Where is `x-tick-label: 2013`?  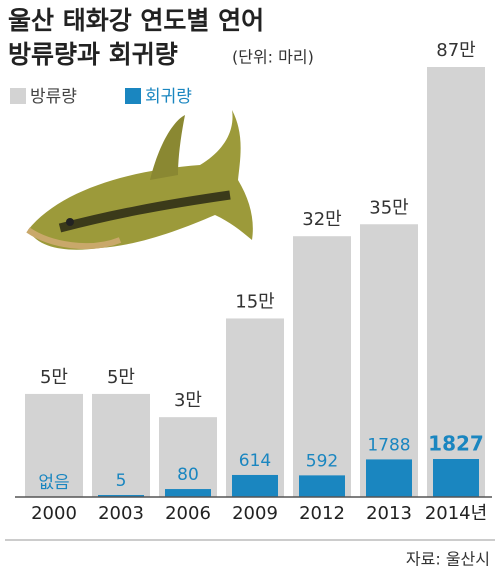
x-tick-label: 2013 is located at coordinates (389, 513).